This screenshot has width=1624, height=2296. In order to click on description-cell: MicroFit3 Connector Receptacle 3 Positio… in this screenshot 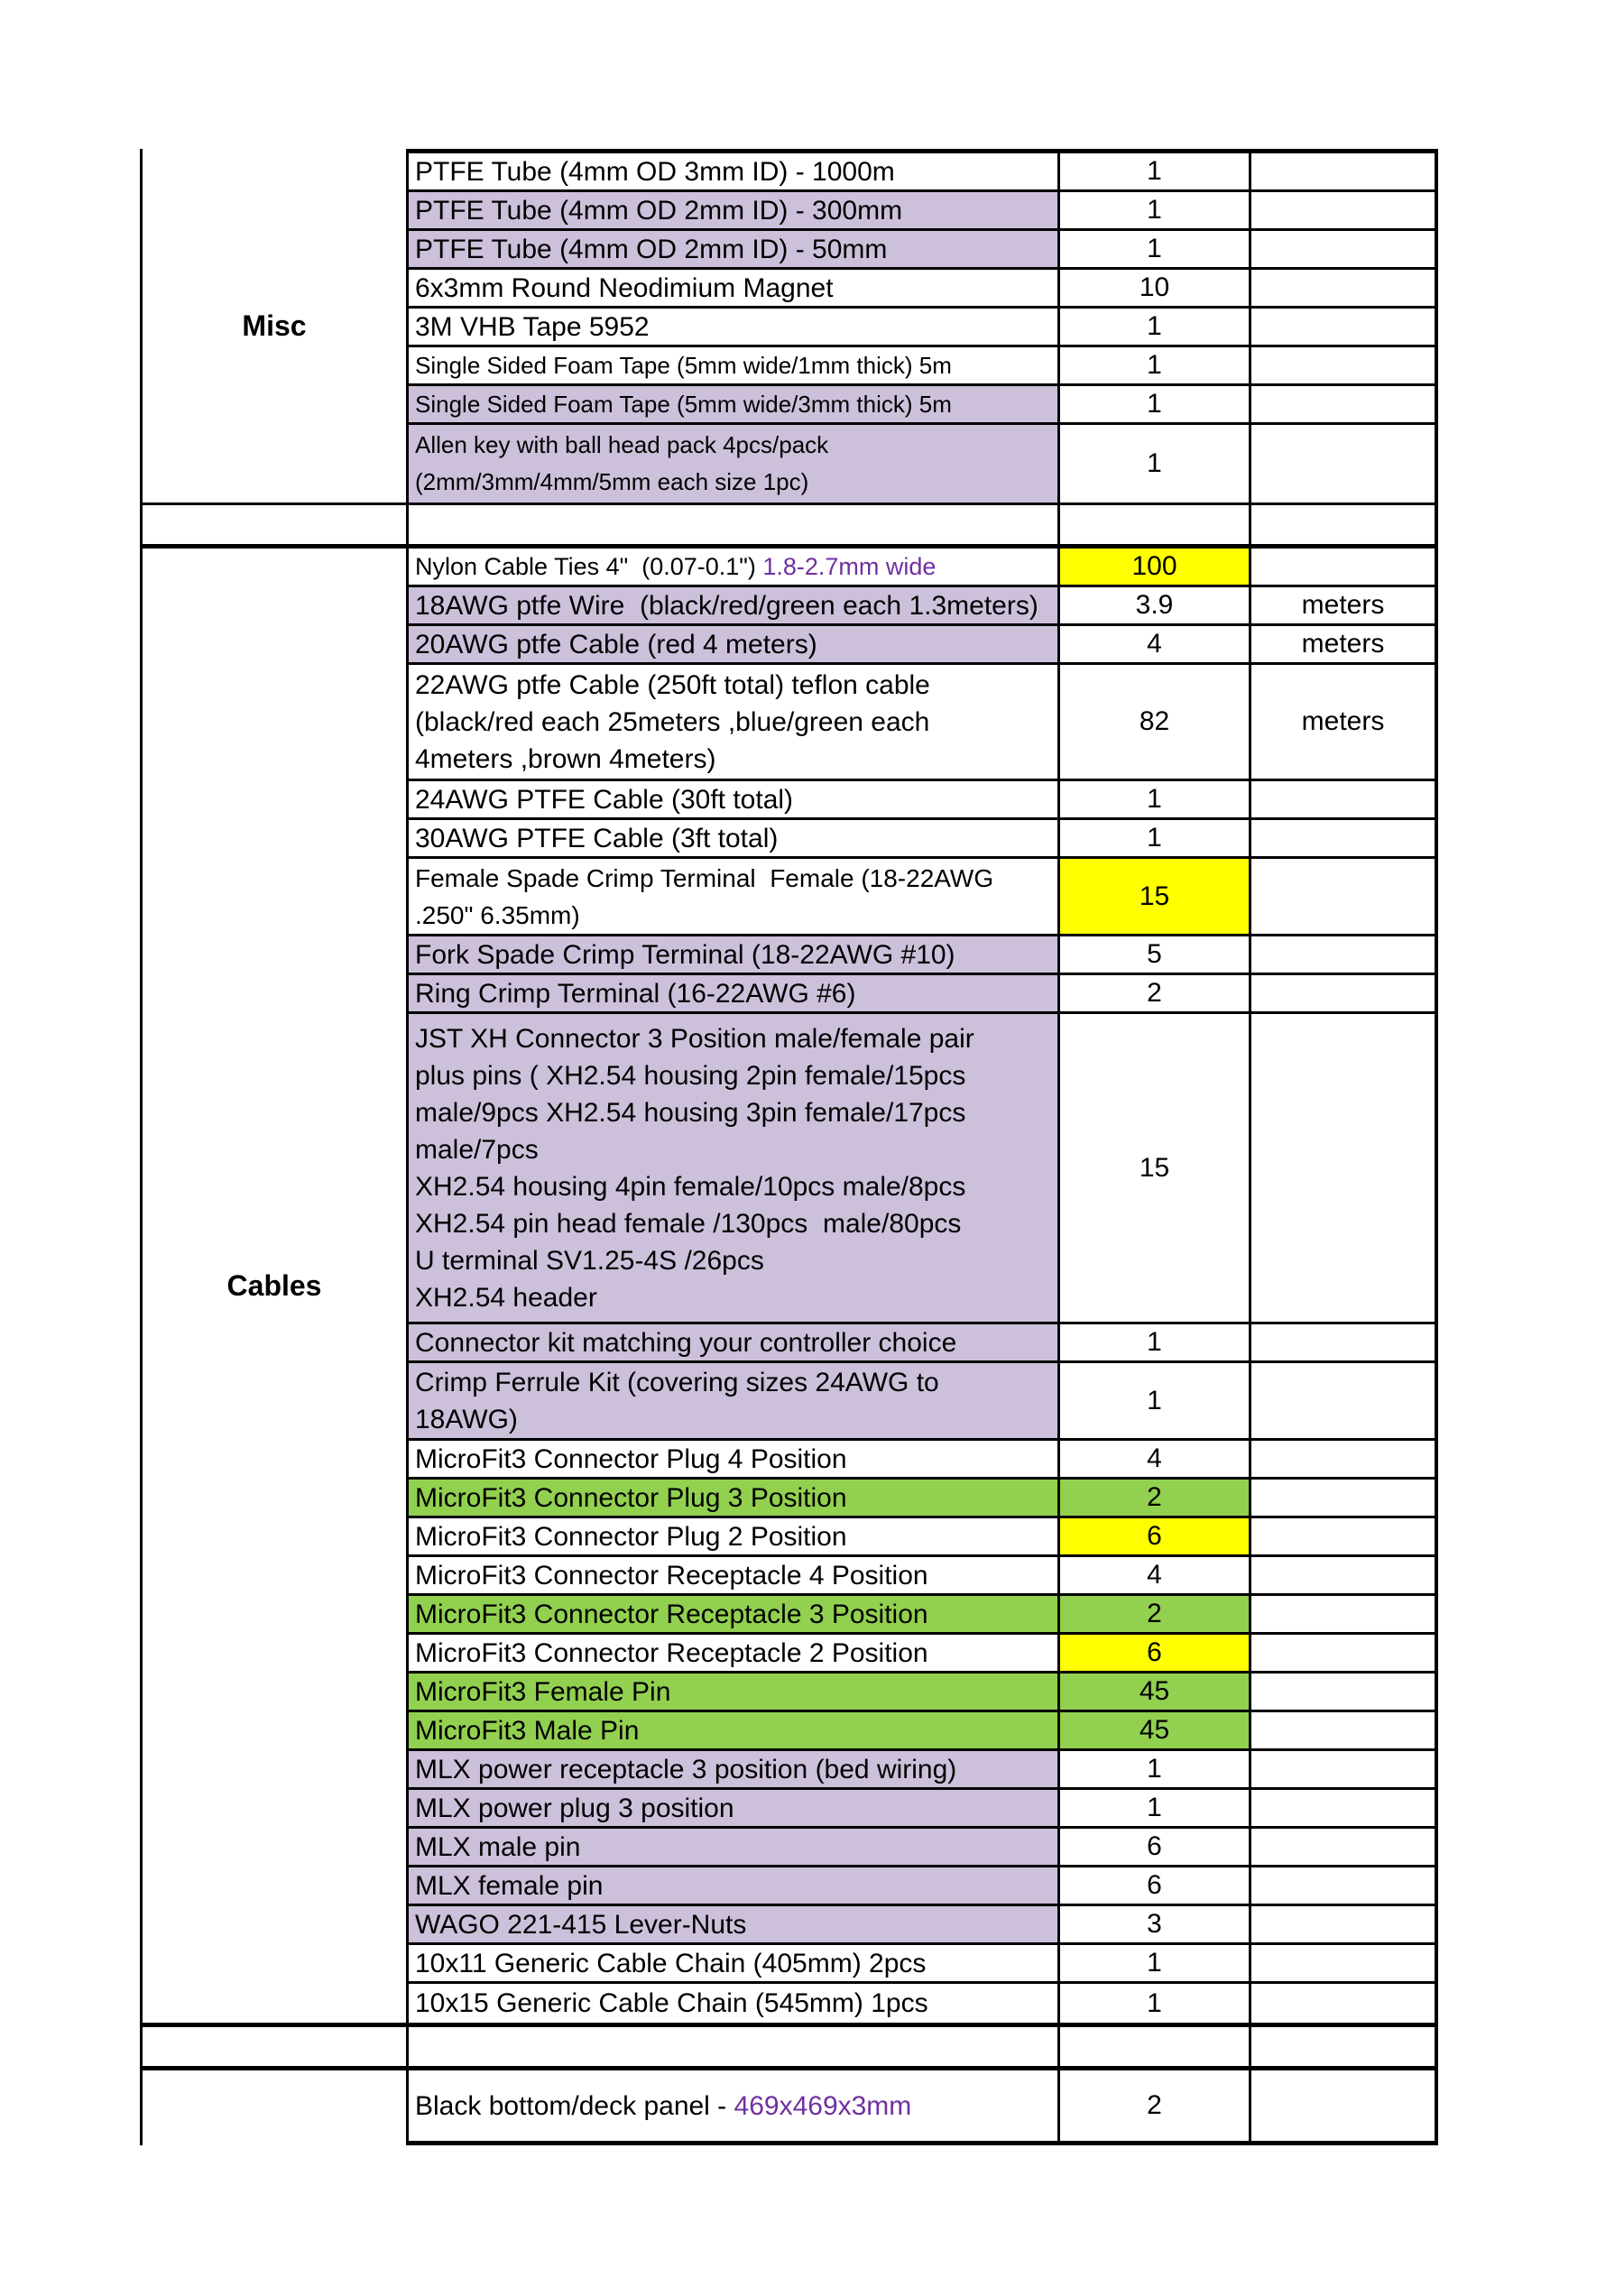, I will do `click(732, 1614)`.